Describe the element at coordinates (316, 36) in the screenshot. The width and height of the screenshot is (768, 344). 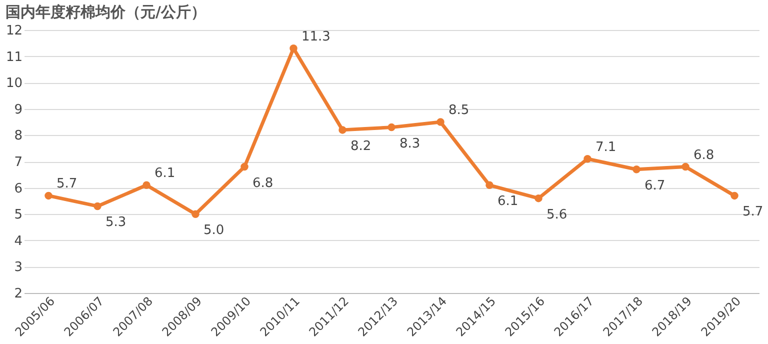
I see `text: 11.3` at that location.